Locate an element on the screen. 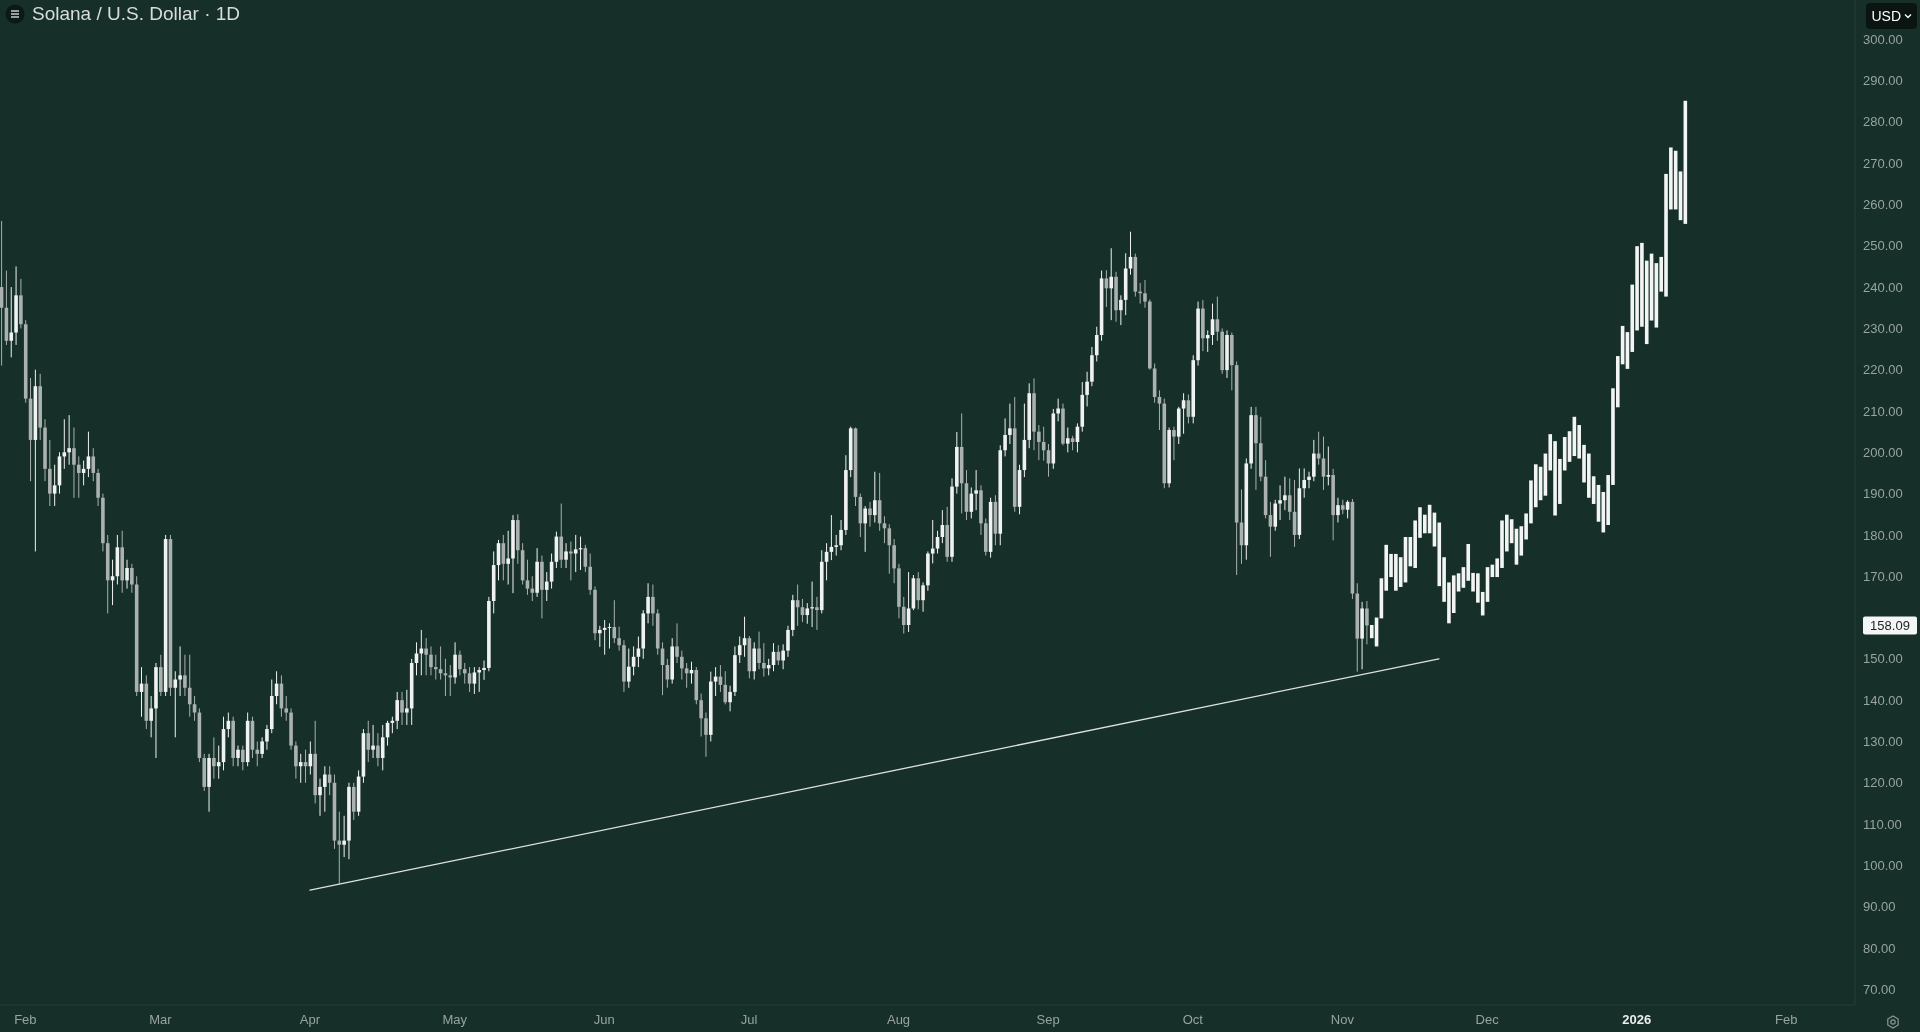 This screenshot has width=1920, height=1032. y-tick-label: 90.00 is located at coordinates (1879, 907).